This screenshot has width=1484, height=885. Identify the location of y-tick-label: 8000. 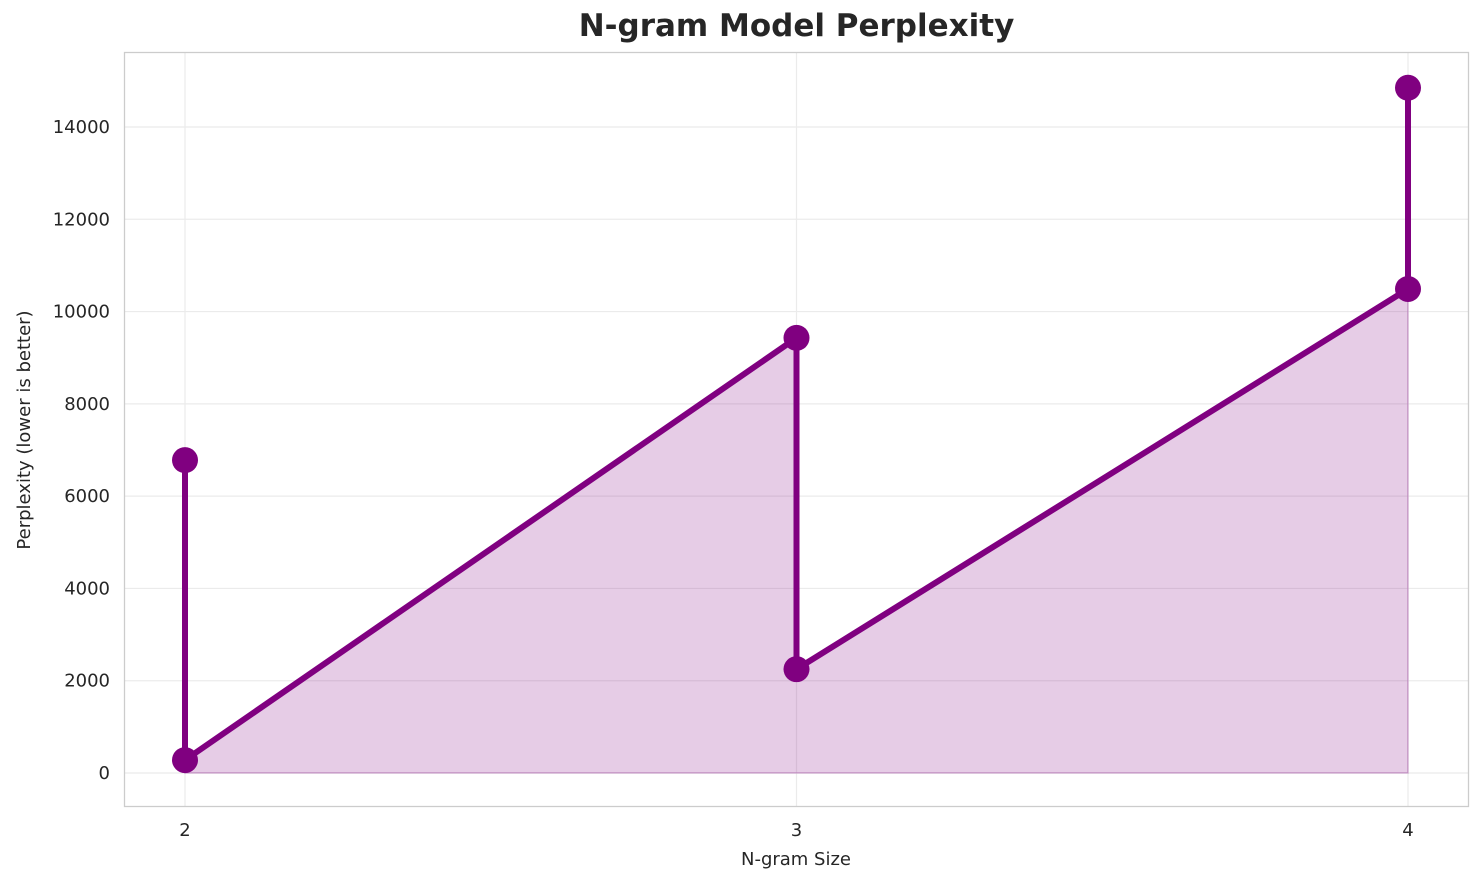
(87, 404).